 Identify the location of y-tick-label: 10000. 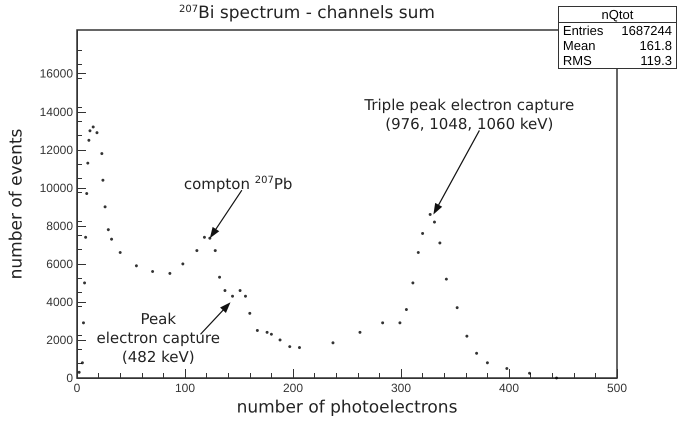
(57, 187).